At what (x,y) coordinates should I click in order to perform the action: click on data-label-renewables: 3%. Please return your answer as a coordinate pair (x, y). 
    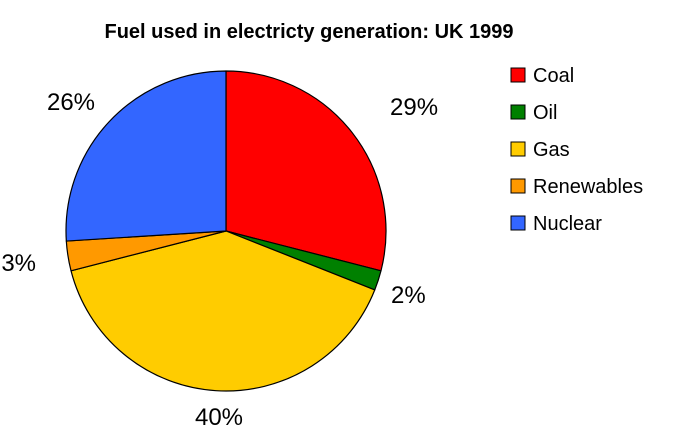
    Looking at the image, I should click on (18, 263).